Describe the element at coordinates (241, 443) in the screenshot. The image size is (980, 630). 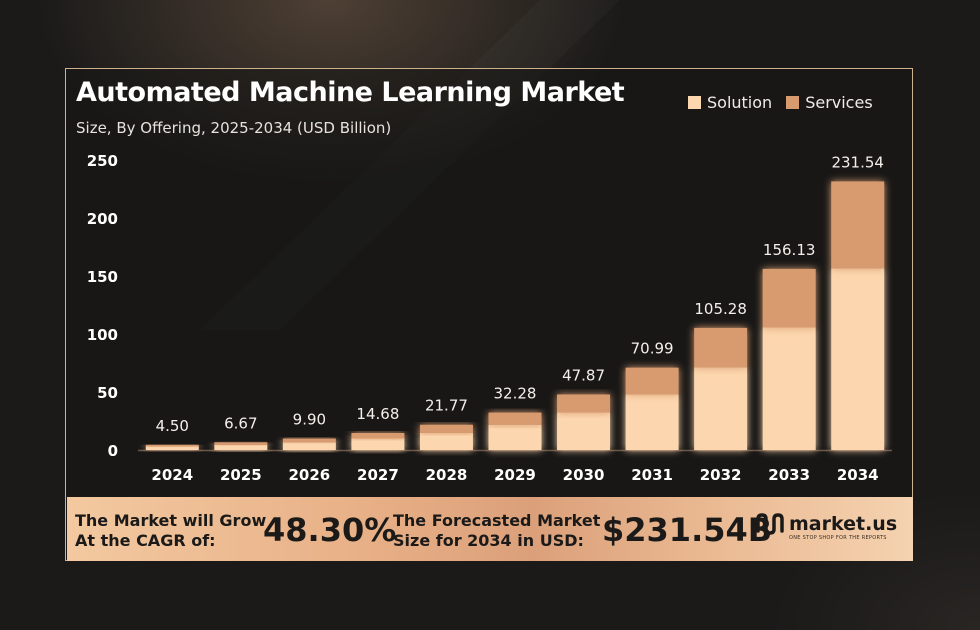
I see `bar-services-2025` at that location.